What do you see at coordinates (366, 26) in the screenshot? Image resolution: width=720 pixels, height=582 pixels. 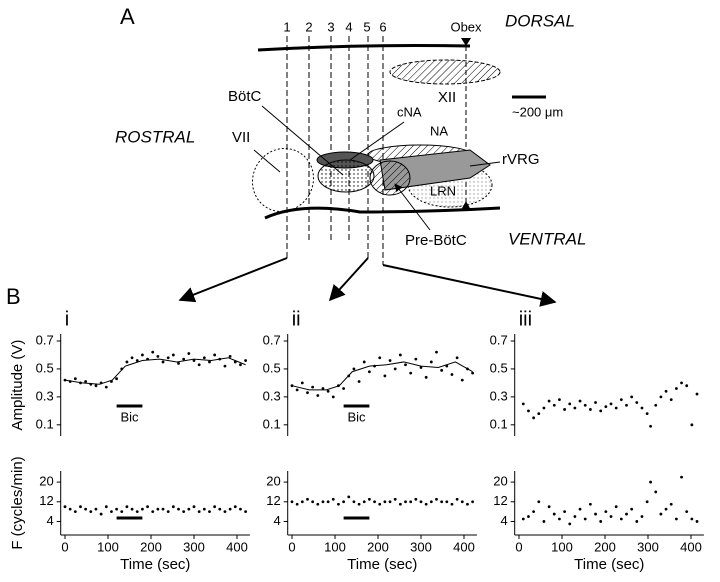 I see `section-number: 5` at bounding box center [366, 26].